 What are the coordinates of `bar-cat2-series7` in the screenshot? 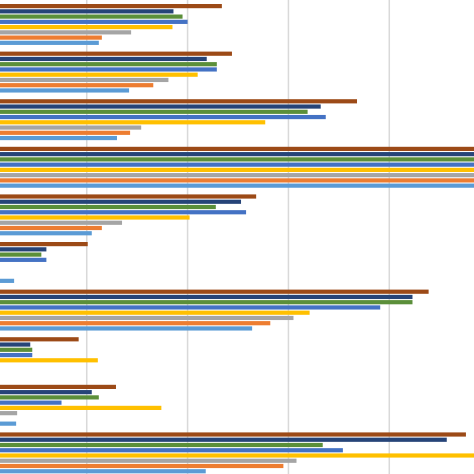 It's located at (58, 138).